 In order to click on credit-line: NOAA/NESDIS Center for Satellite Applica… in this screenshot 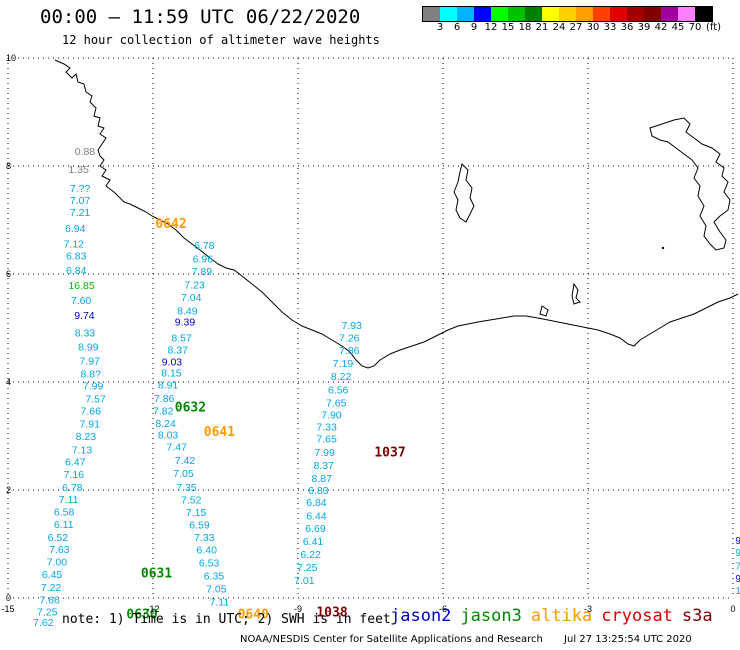, I will do `click(466, 639)`.